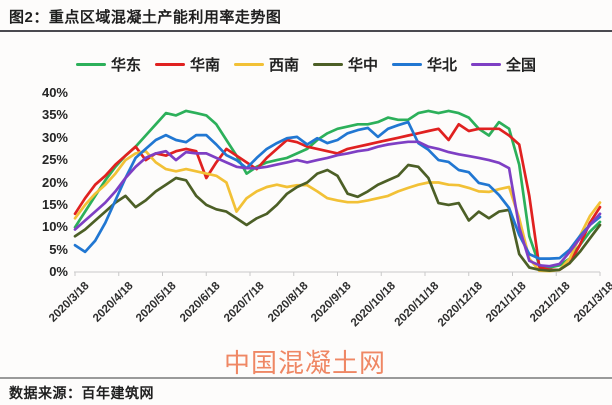 This screenshot has height=405, width=612. Describe the element at coordinates (204, 65) in the screenshot. I see `legend-label: 华南` at that location.